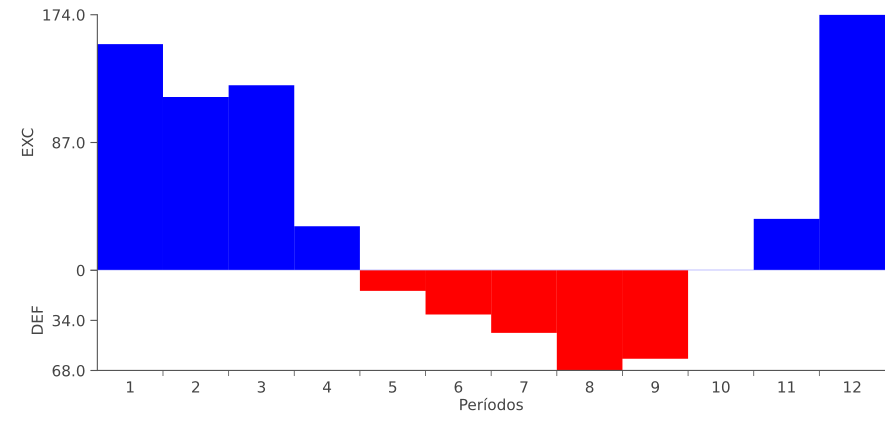 The image size is (885, 421). I want to click on x-tick-label: 1, so click(130, 387).